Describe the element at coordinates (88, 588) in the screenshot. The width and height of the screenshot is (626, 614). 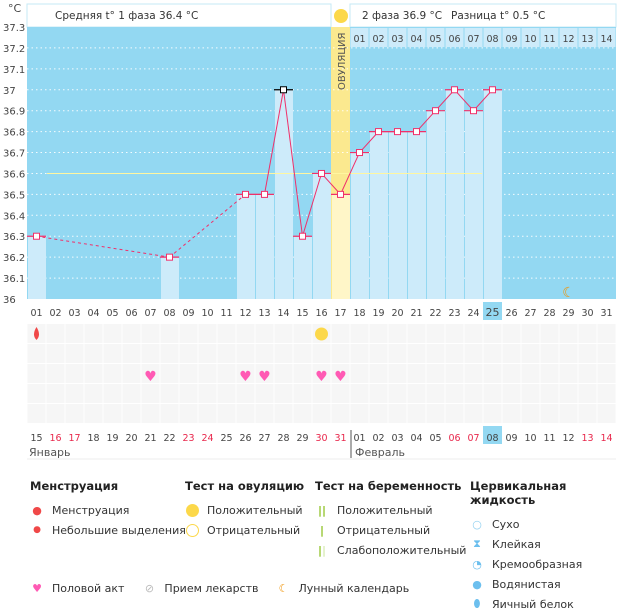
I see `legend-item: Половой акт` at that location.